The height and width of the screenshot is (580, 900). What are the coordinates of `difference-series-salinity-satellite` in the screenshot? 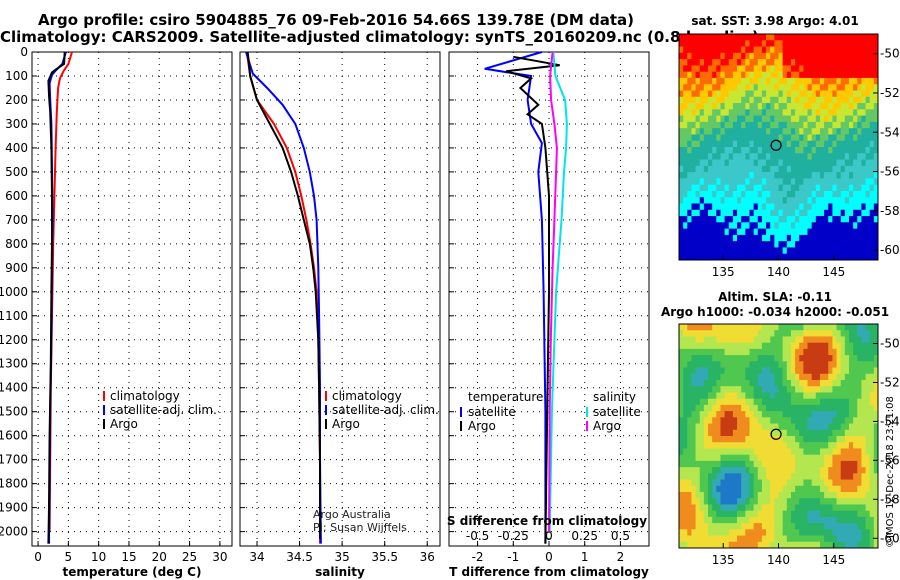 It's located at (558, 291).